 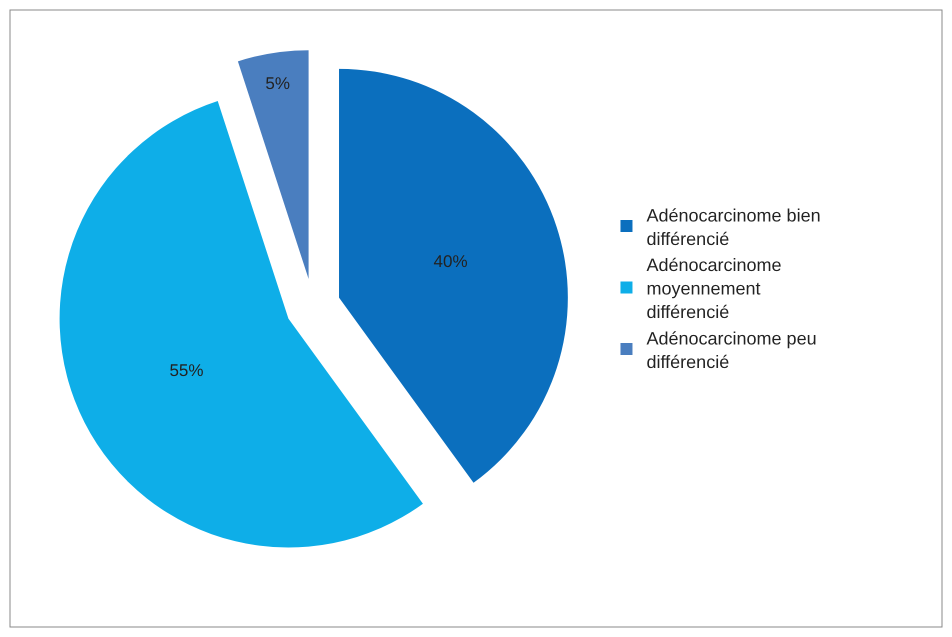 I want to click on legend-label: Adénocarcinome moyennement différencié, so click(x=714, y=288).